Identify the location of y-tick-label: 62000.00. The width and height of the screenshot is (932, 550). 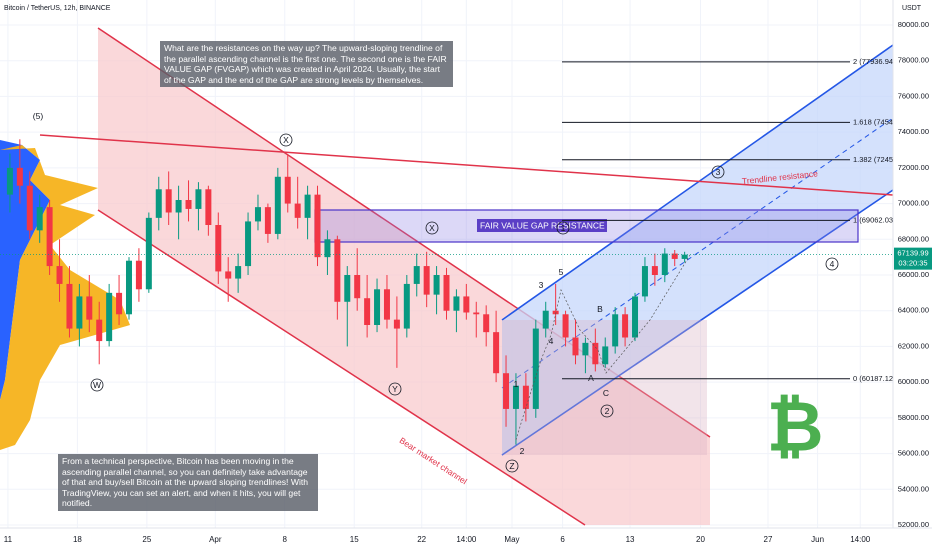
(913, 345).